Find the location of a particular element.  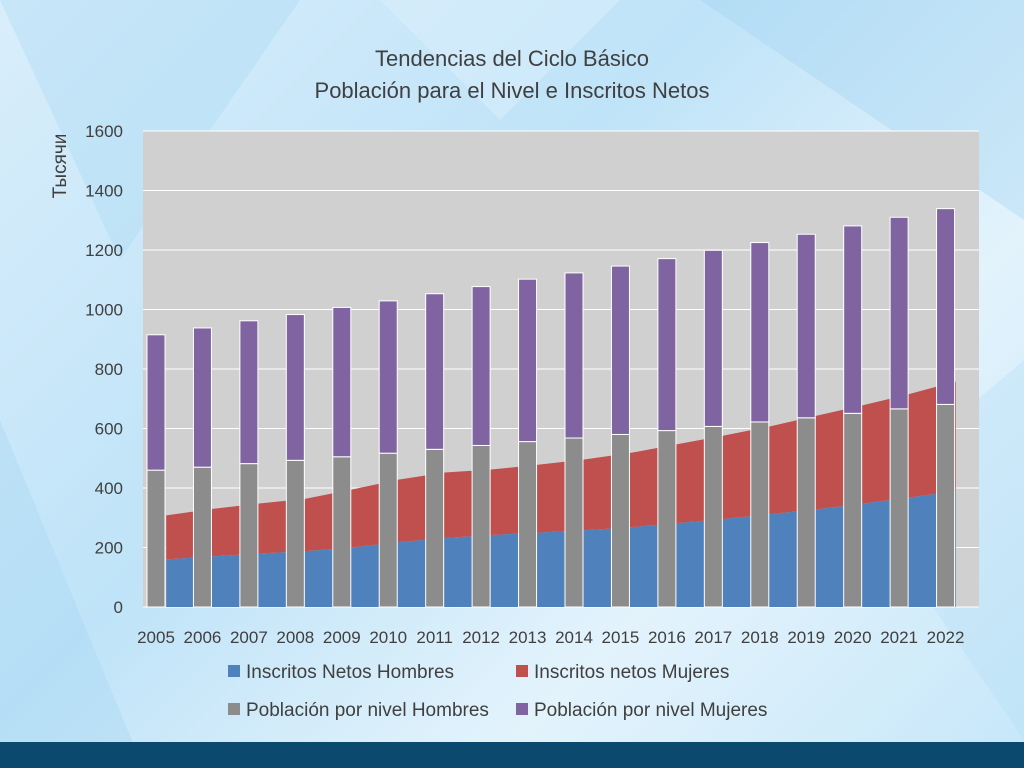

bar-series-1-2021 is located at coordinates (899, 508).